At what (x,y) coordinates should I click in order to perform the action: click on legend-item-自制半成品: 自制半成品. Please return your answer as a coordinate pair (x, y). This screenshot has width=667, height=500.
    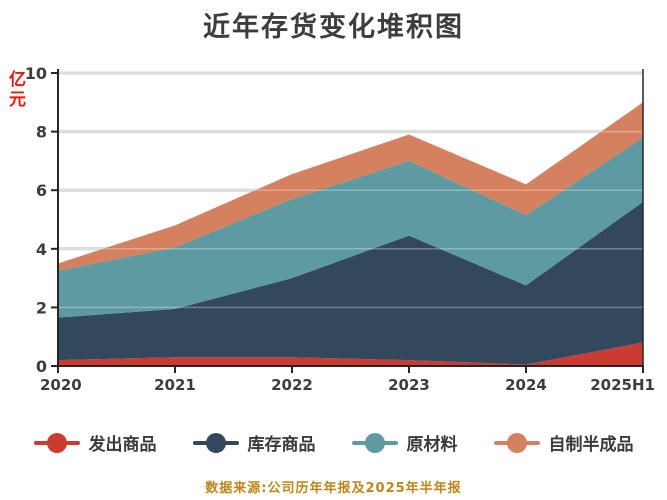
    Looking at the image, I should click on (563, 442).